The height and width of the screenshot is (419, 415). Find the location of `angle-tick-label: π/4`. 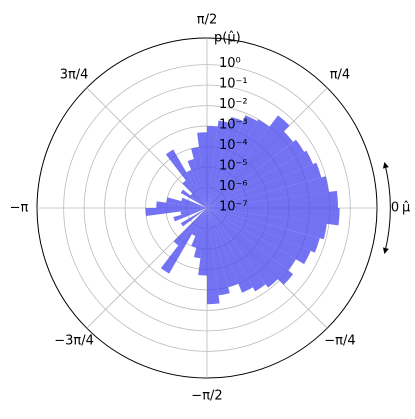

angle-tick-label: π/4 is located at coordinates (340, 75).